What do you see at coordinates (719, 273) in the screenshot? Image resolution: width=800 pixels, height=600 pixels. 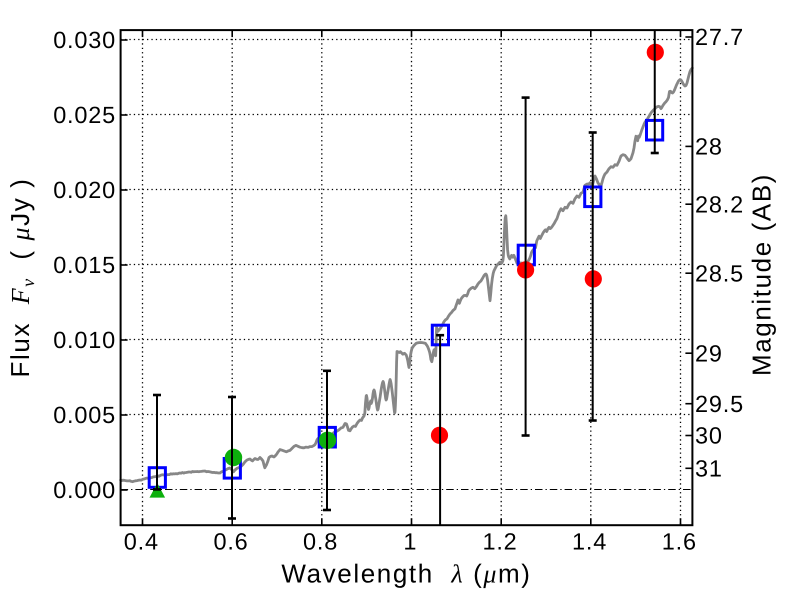 I see `svg-text: 28.5` at bounding box center [719, 273].